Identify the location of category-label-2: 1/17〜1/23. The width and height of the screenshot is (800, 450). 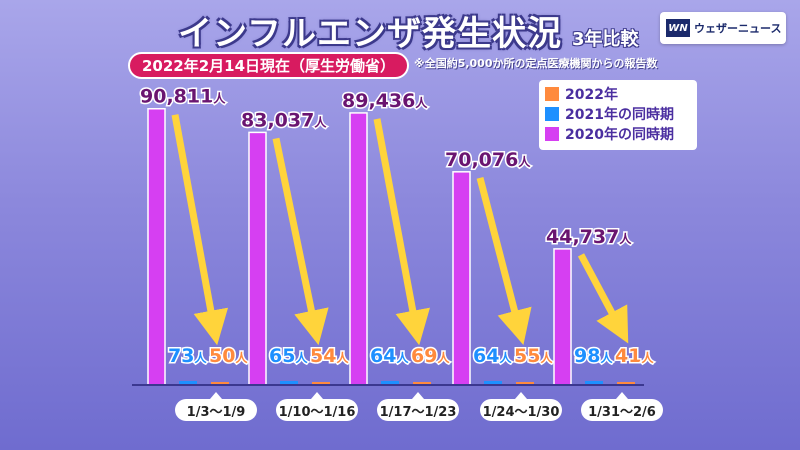
(418, 410).